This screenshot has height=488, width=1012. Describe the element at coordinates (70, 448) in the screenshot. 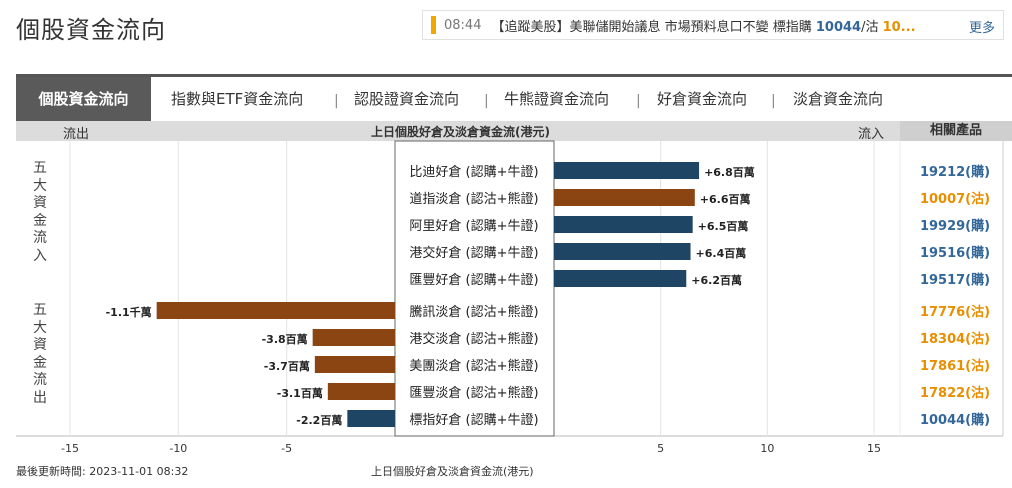

I see `x-tick-label: -15` at that location.